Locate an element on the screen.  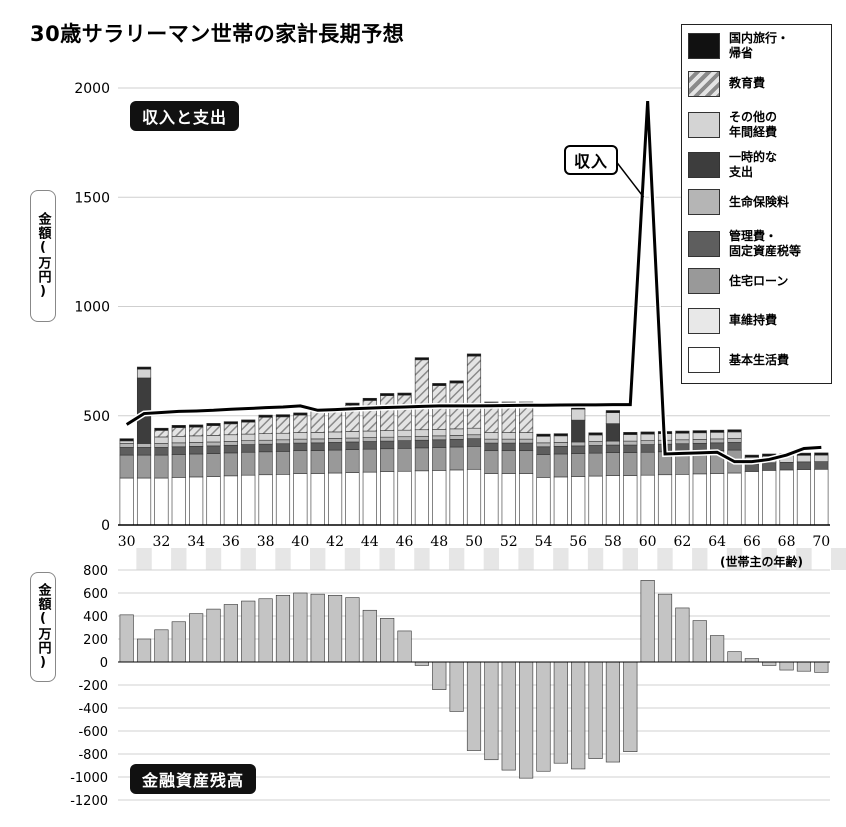
legend-label: 教育費 is located at coordinates (747, 83).